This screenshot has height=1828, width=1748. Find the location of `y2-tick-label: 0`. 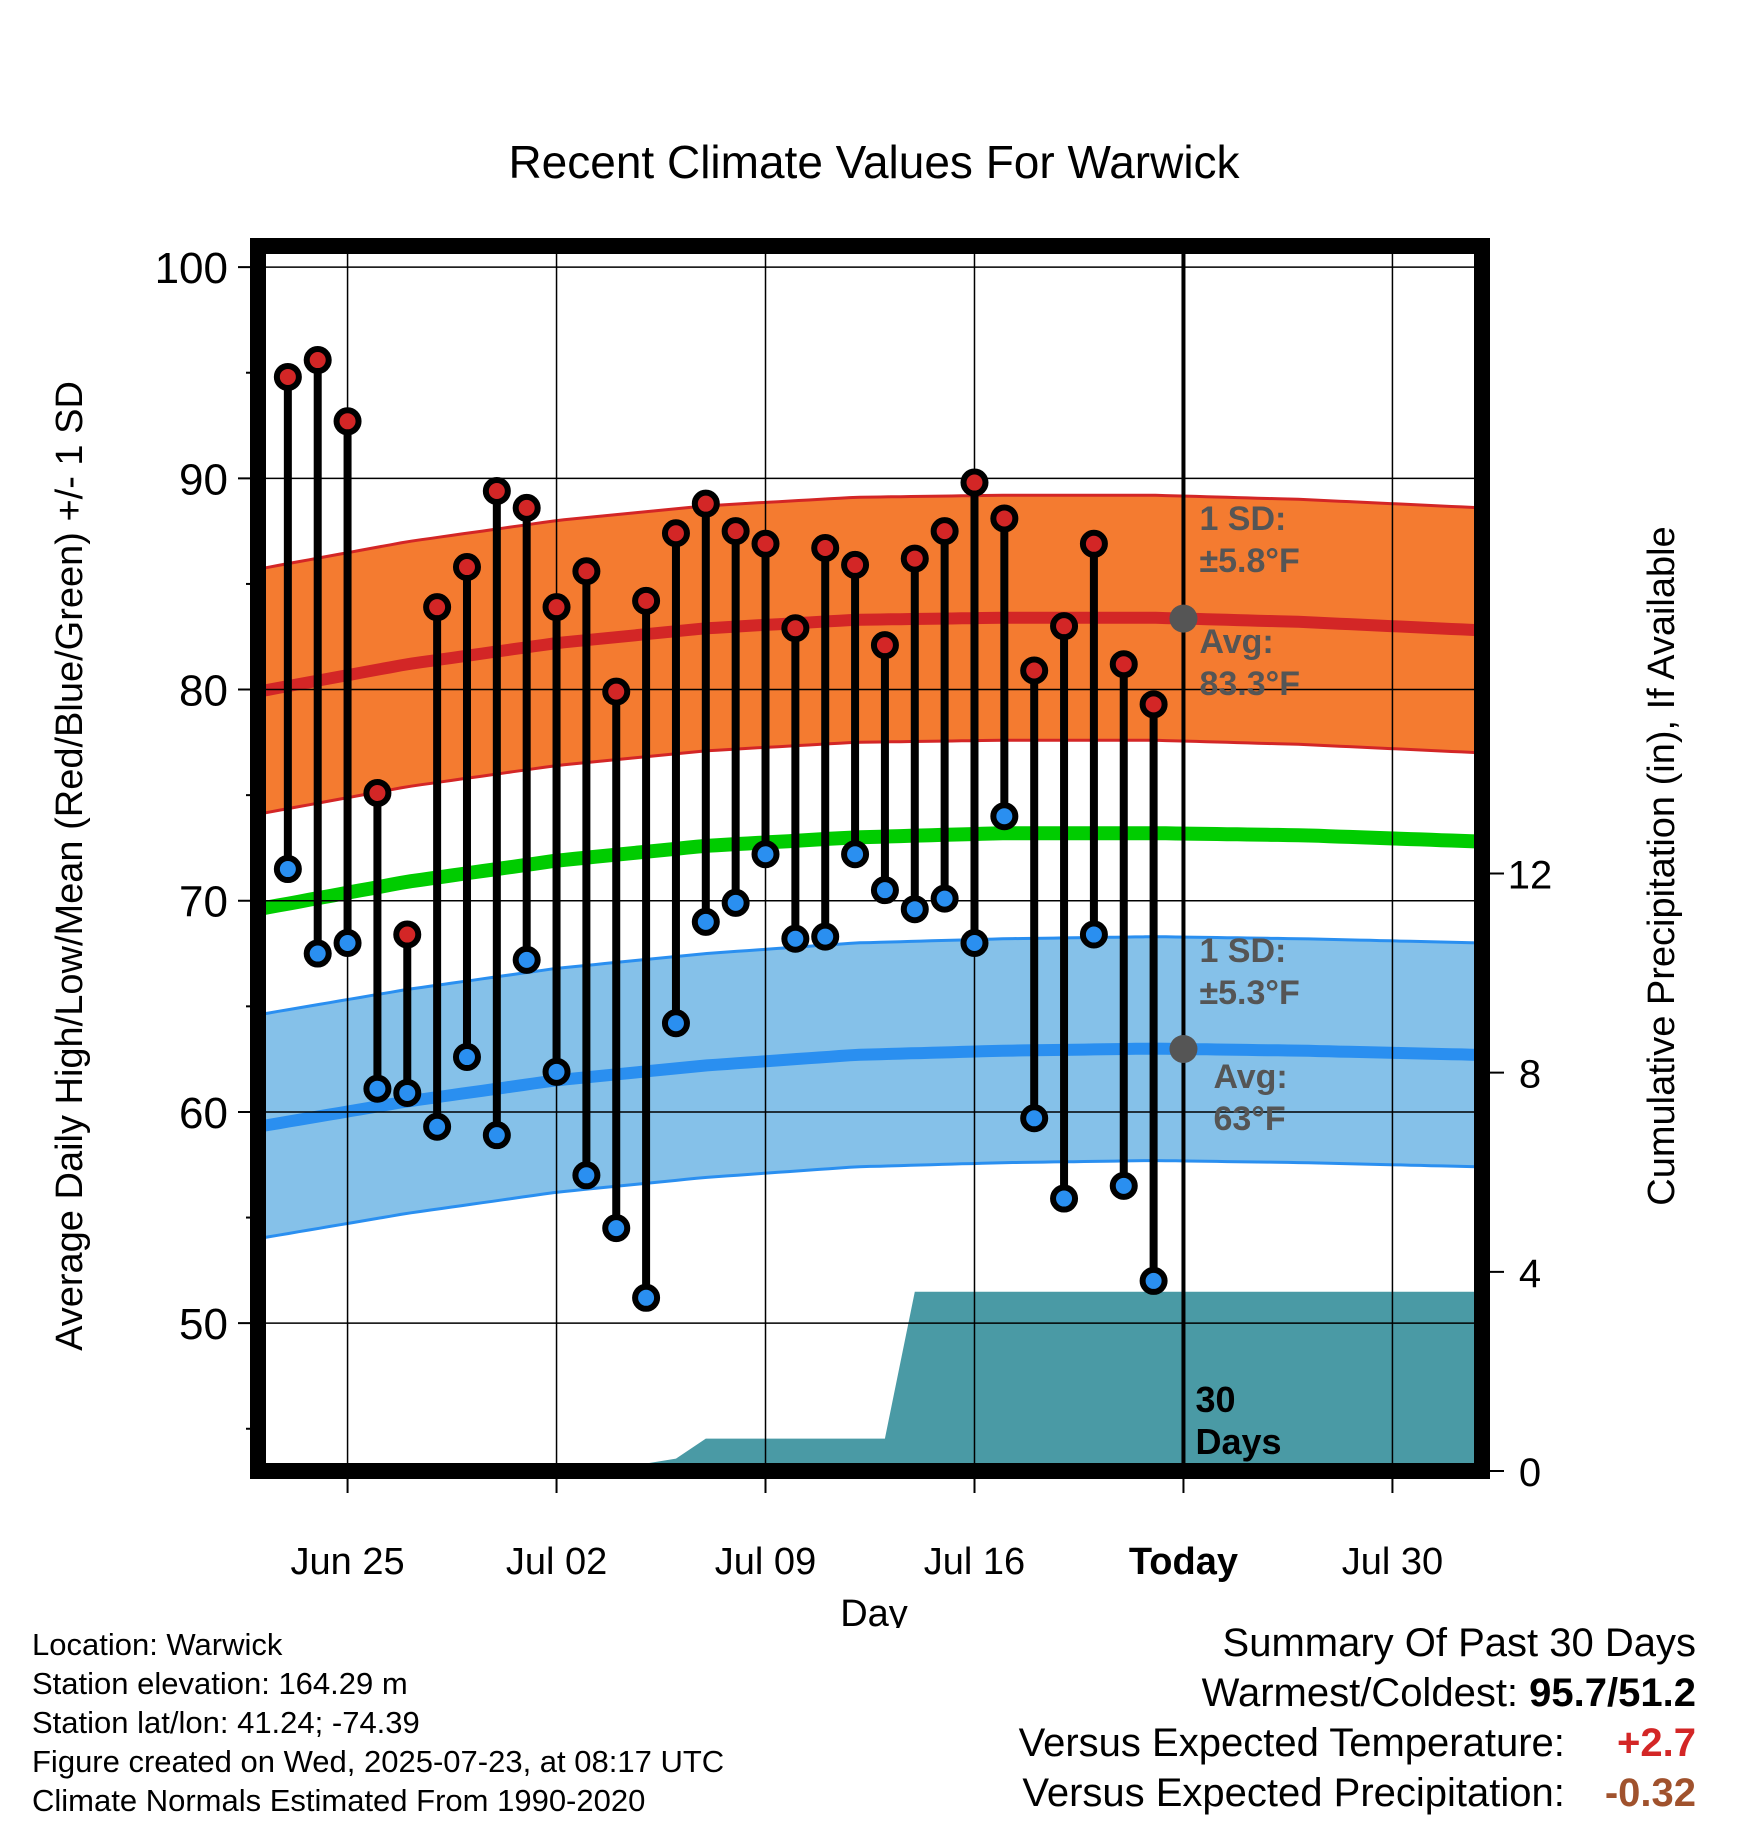

y2-tick-label: 0 is located at coordinates (1530, 1473).